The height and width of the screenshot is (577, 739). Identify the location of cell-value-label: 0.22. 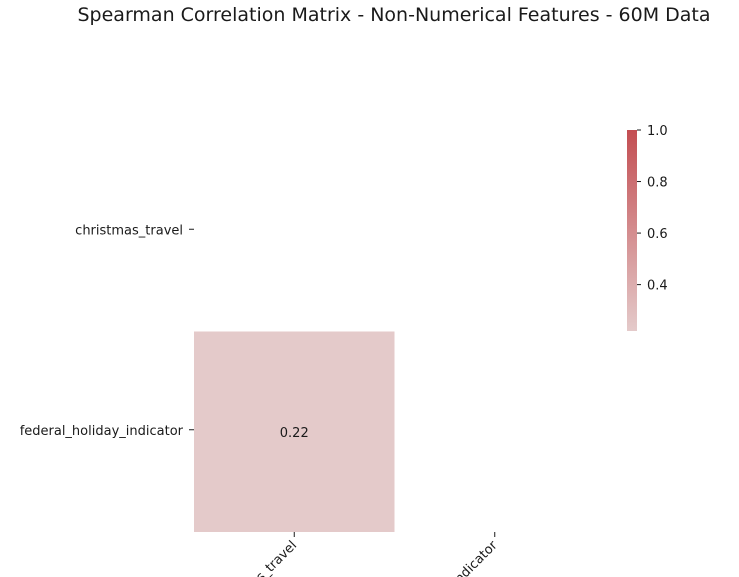
(294, 433).